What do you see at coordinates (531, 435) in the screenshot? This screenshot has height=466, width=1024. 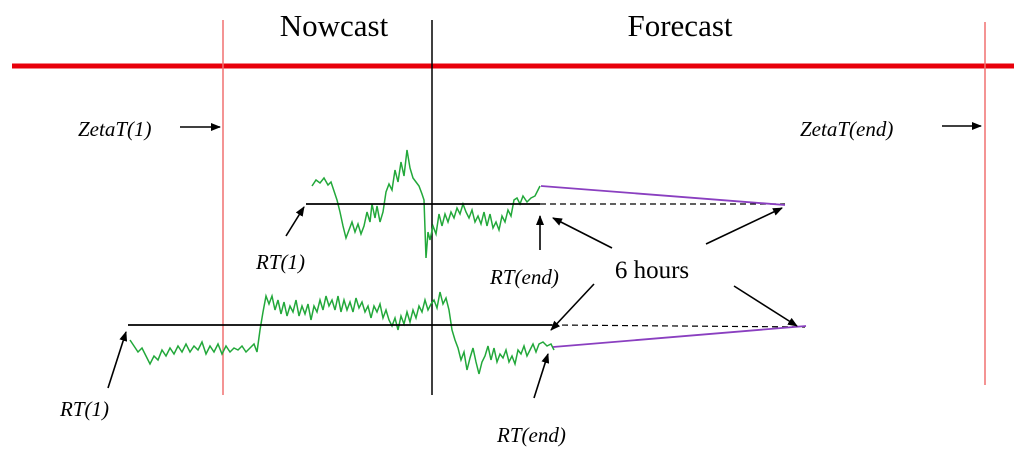 I see `lower-rt-end-label: RT(end)` at bounding box center [531, 435].